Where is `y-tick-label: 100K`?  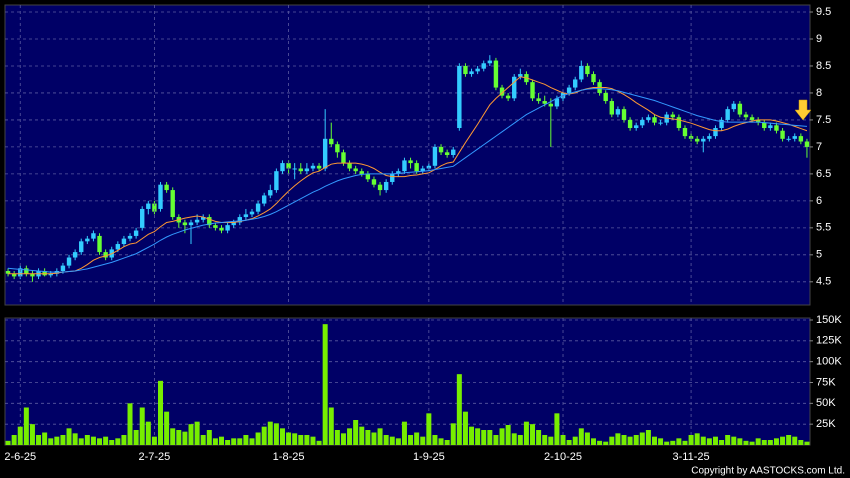 y-tick-label: 100K is located at coordinates (829, 362).